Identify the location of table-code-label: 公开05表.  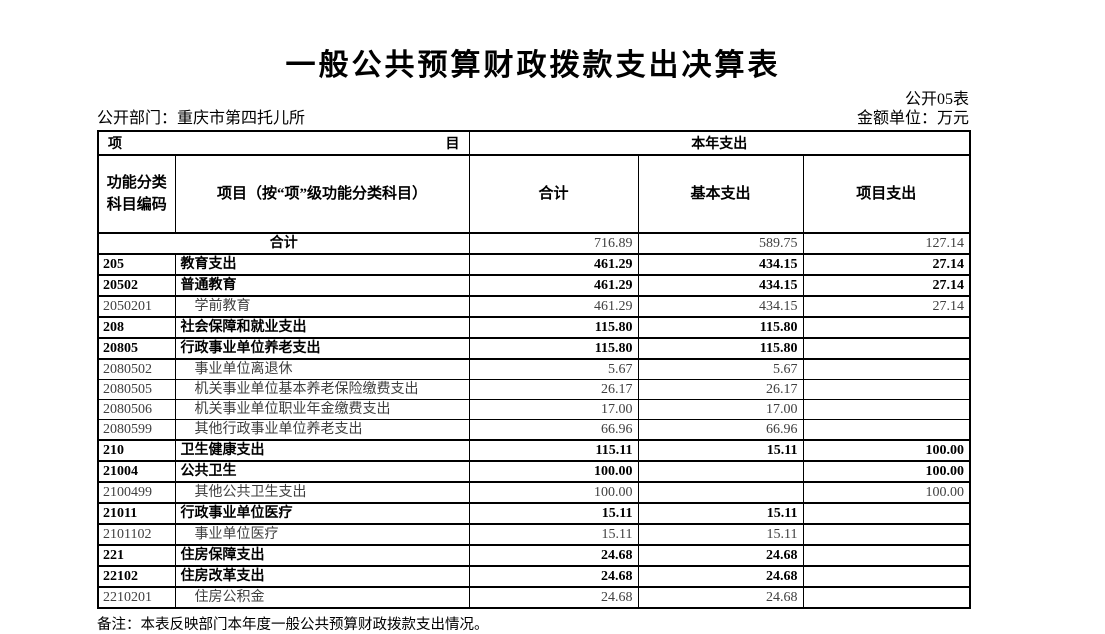
(936, 99).